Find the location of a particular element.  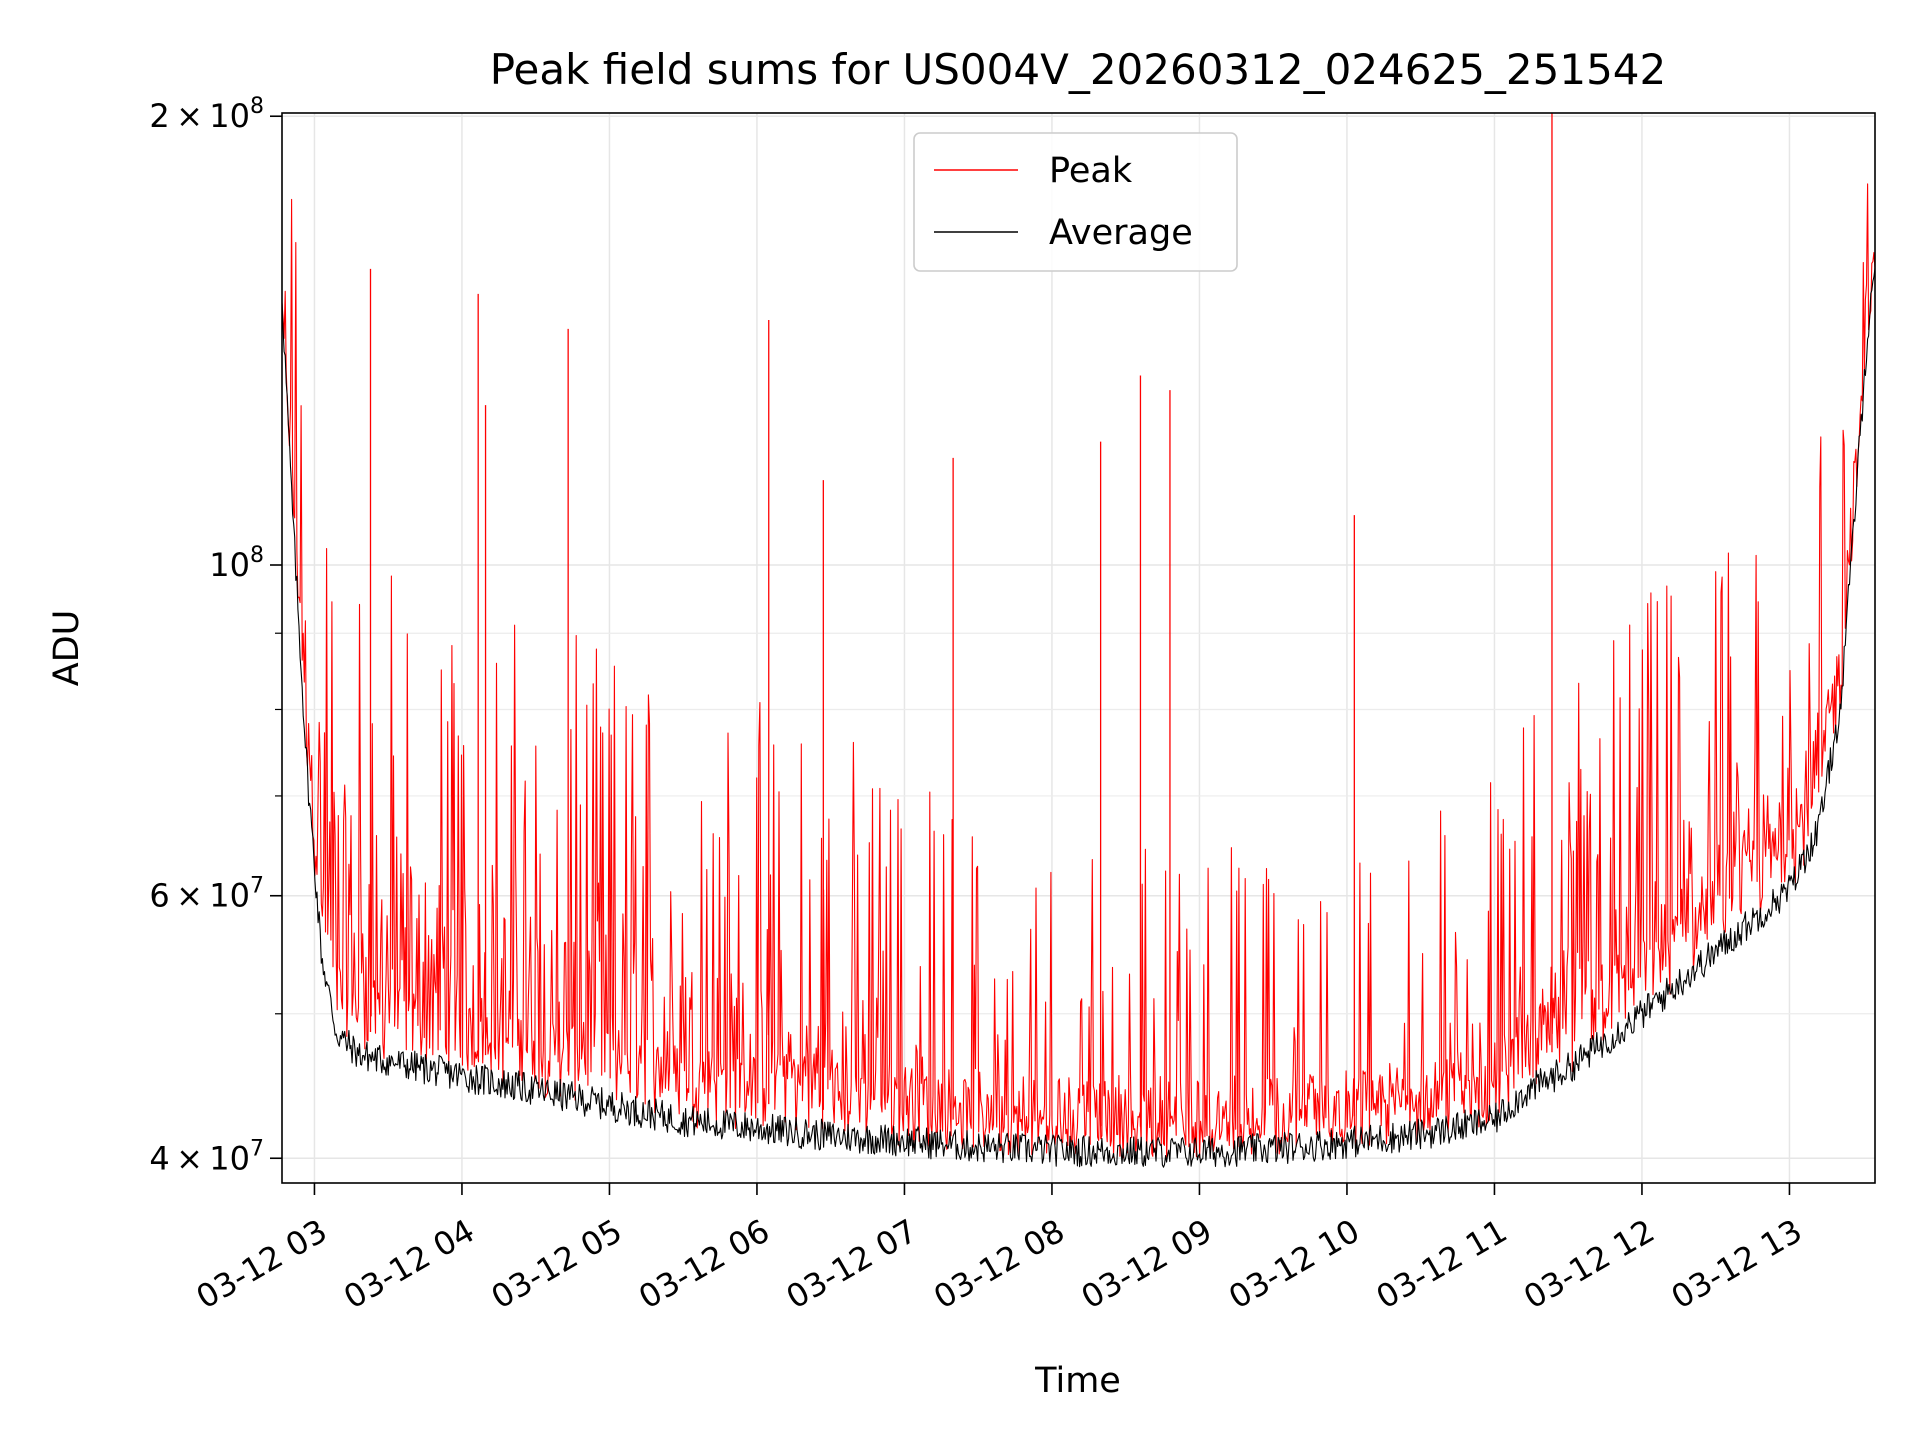

legend: Peak Average is located at coordinates (1075, 202).